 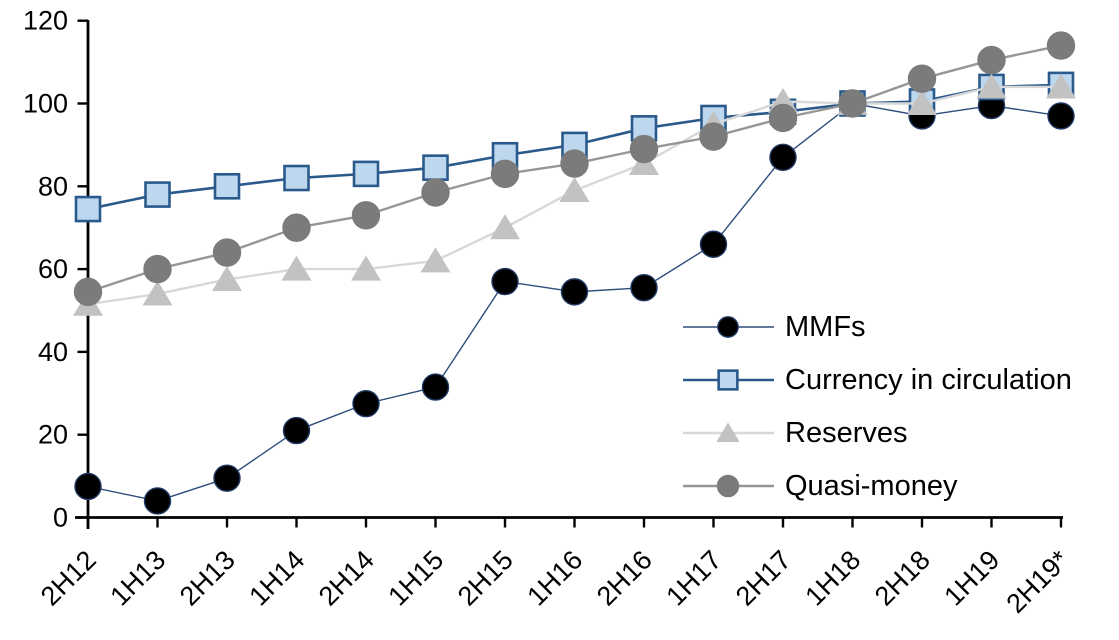 What do you see at coordinates (68, 578) in the screenshot?
I see `x-tick-label: 2H12` at bounding box center [68, 578].